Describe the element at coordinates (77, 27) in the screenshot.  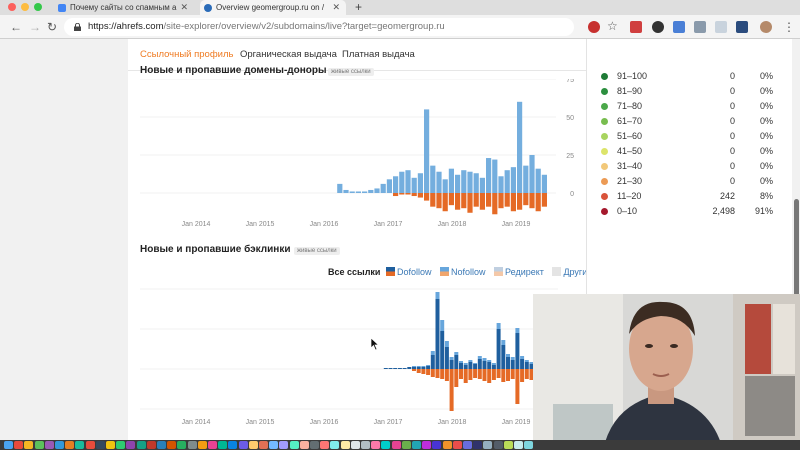
I see `lock-icon` at that location.